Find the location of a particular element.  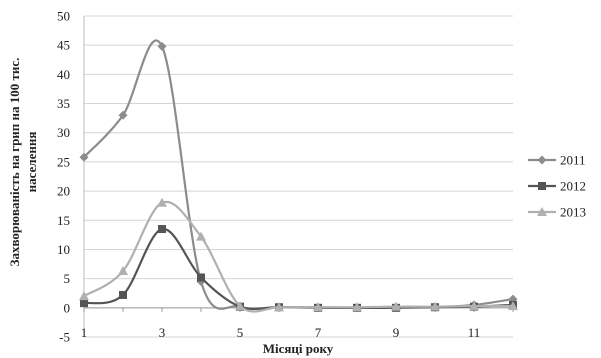

y-tick-label: 15 is located at coordinates (63, 220).